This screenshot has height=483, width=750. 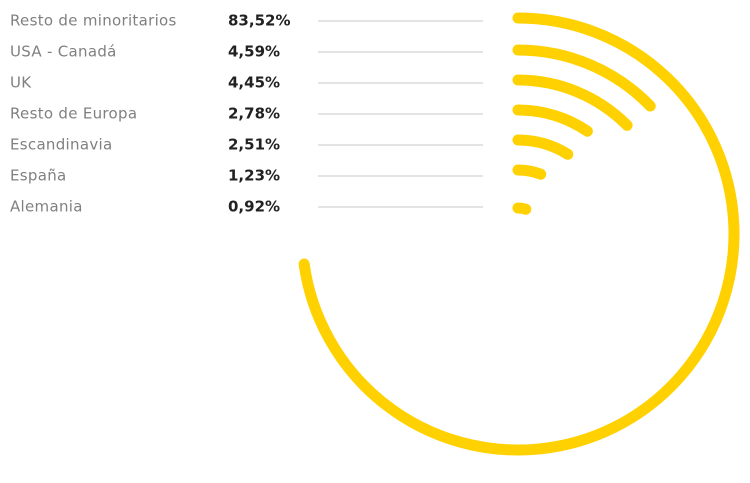 What do you see at coordinates (61, 145) in the screenshot?
I see `category-label: Escandinavia` at bounding box center [61, 145].